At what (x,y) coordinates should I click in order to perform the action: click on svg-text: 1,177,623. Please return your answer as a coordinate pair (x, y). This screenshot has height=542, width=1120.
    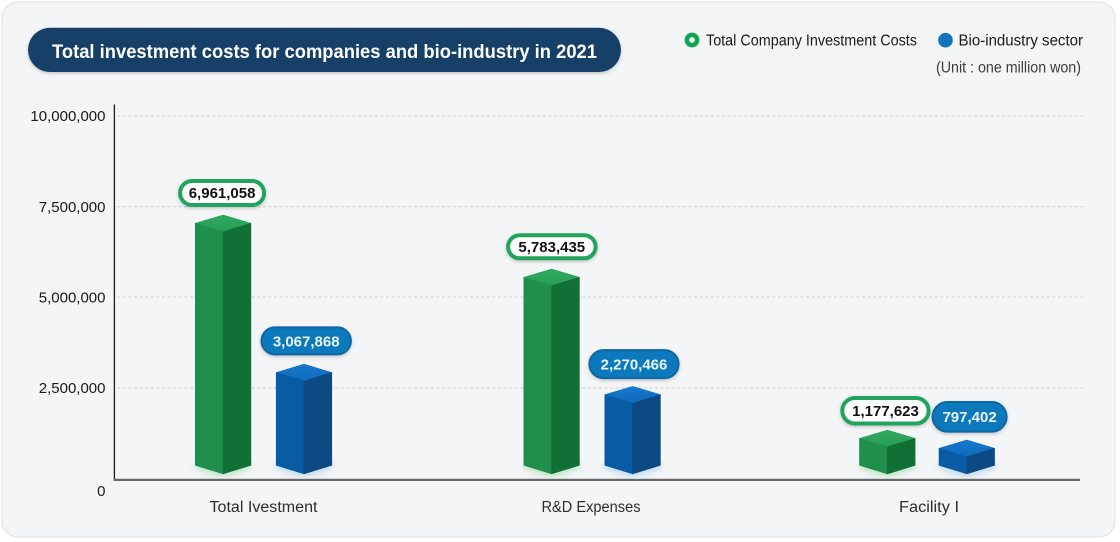
    Looking at the image, I should click on (885, 411).